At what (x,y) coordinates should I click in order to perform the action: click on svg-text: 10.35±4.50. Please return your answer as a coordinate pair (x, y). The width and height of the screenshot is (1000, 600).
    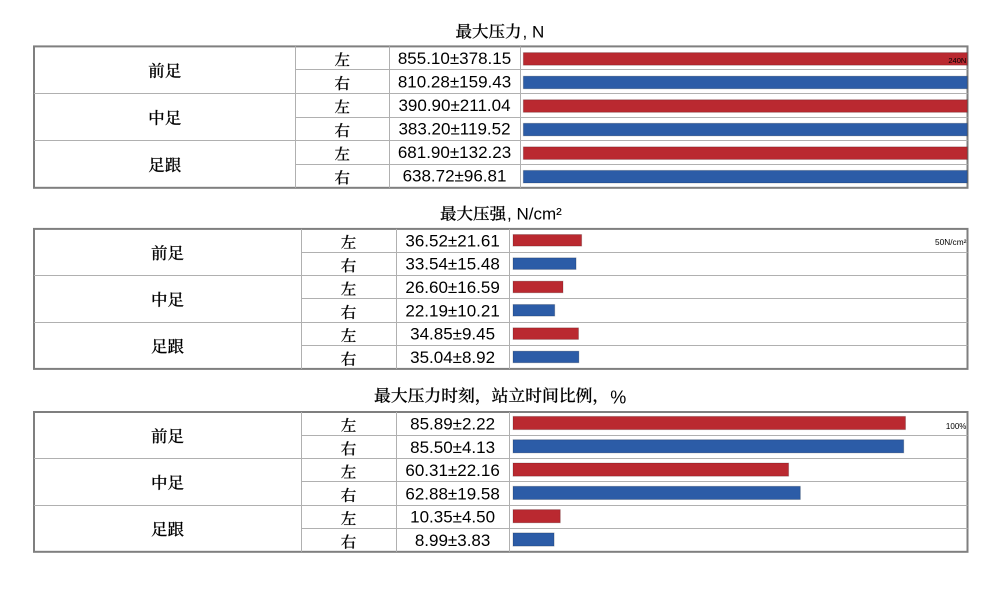
    Looking at the image, I should click on (452, 517).